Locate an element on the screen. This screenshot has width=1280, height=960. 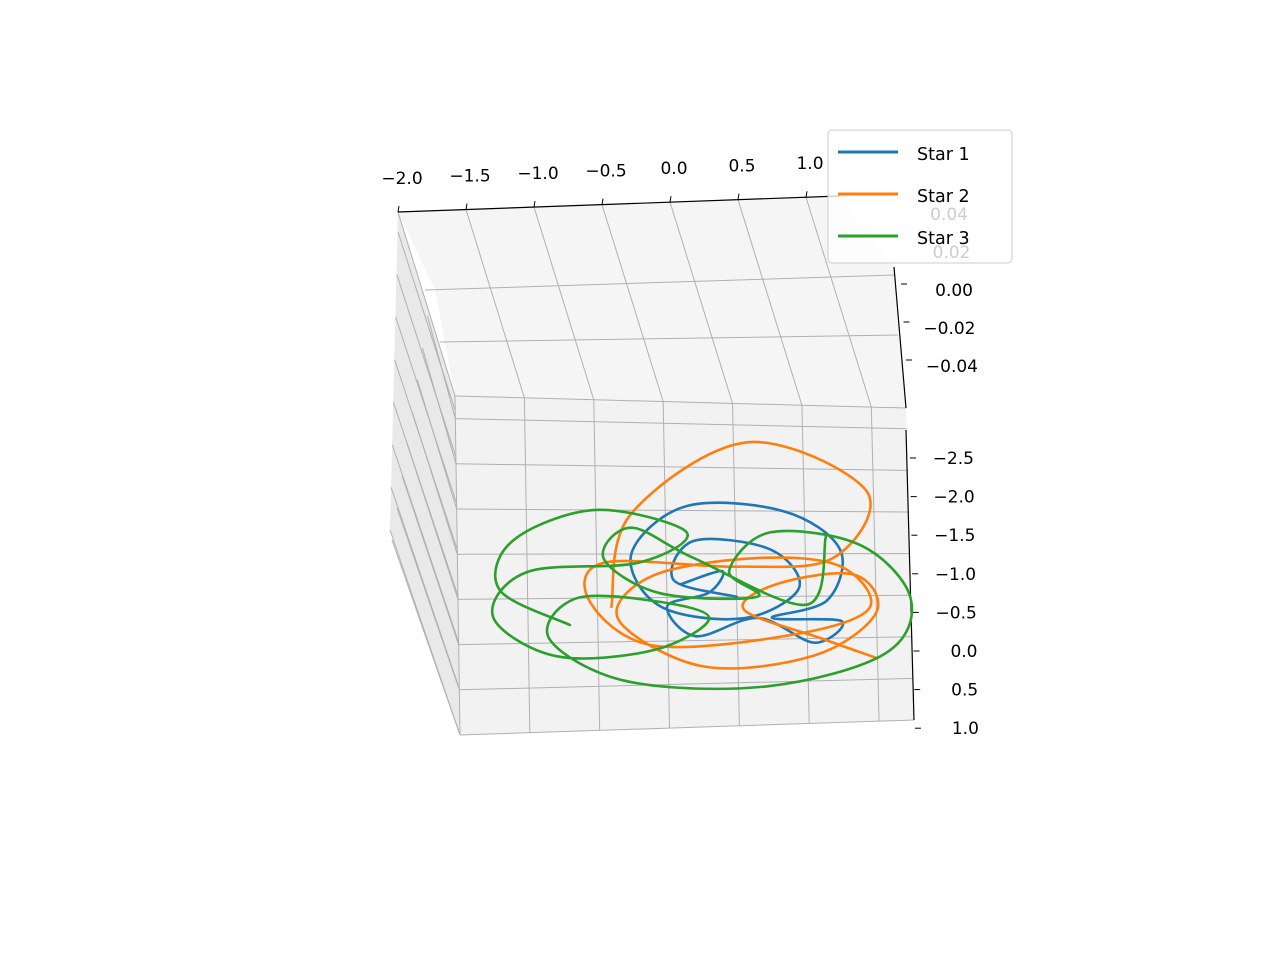
x-tick-label: 1.0 is located at coordinates (809, 164).